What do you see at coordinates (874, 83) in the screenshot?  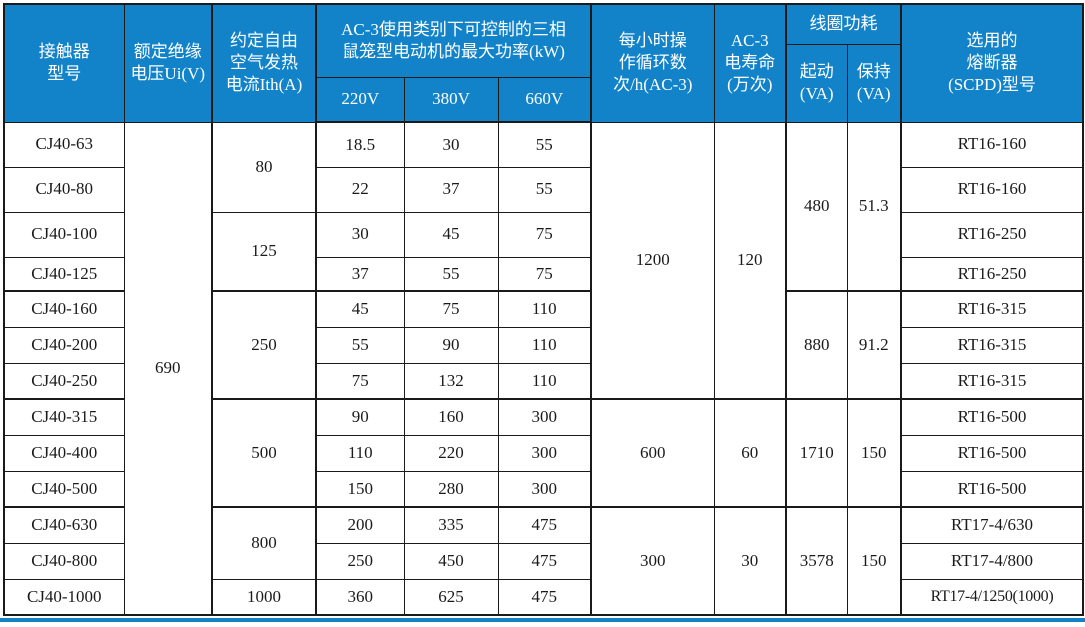 I see `header-coil-hold: 保持 (VA)` at bounding box center [874, 83].